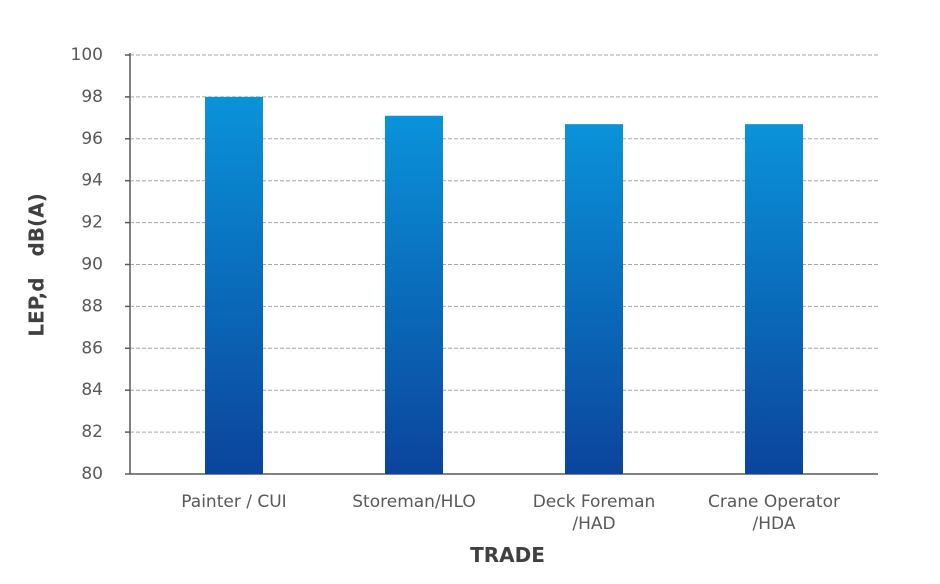 This screenshot has height=584, width=940. I want to click on y-tick-label: 94, so click(92, 181).